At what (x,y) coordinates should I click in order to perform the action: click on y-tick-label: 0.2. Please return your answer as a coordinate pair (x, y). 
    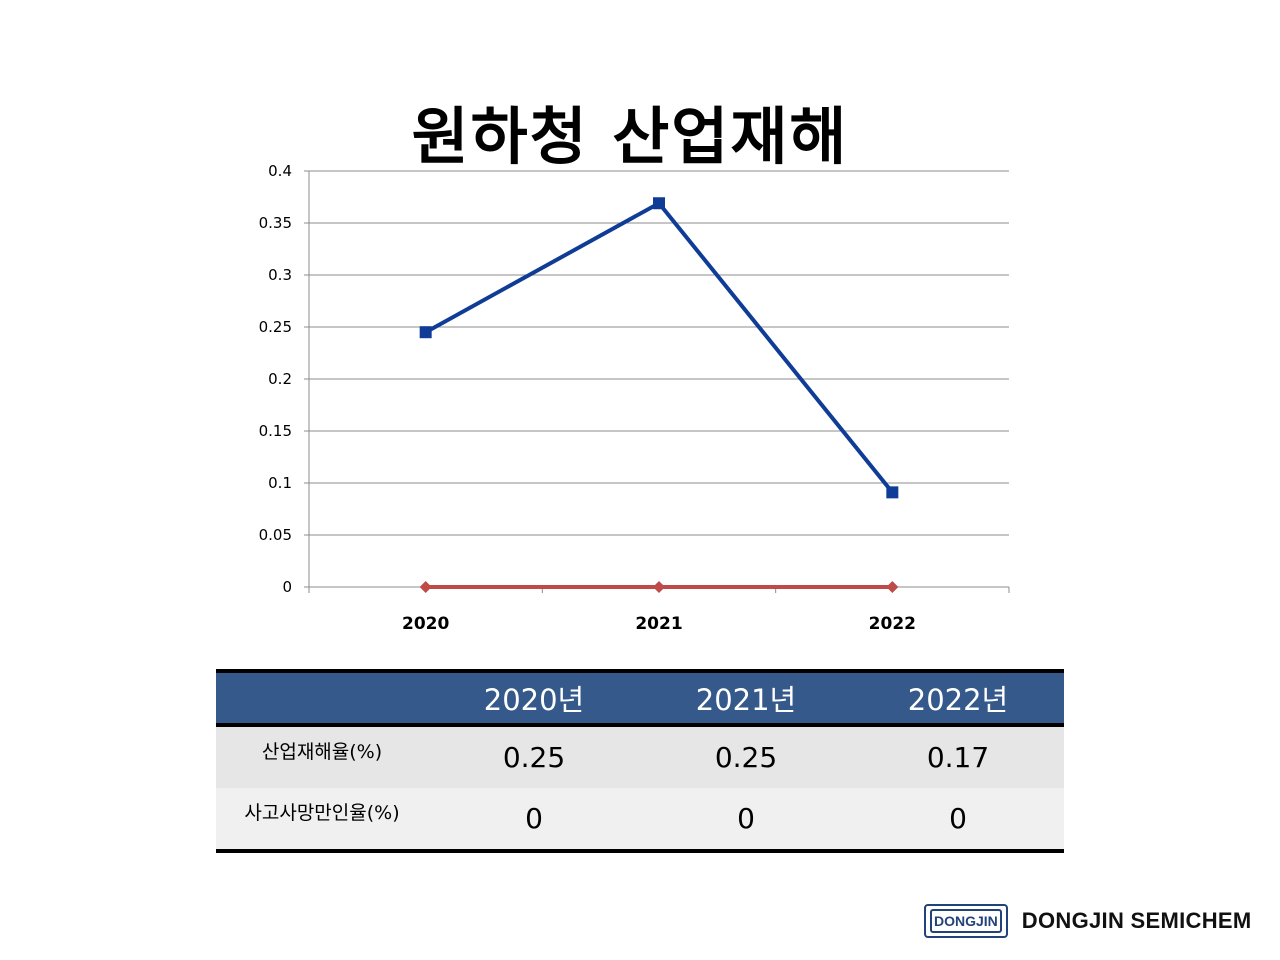
    Looking at the image, I should click on (280, 379).